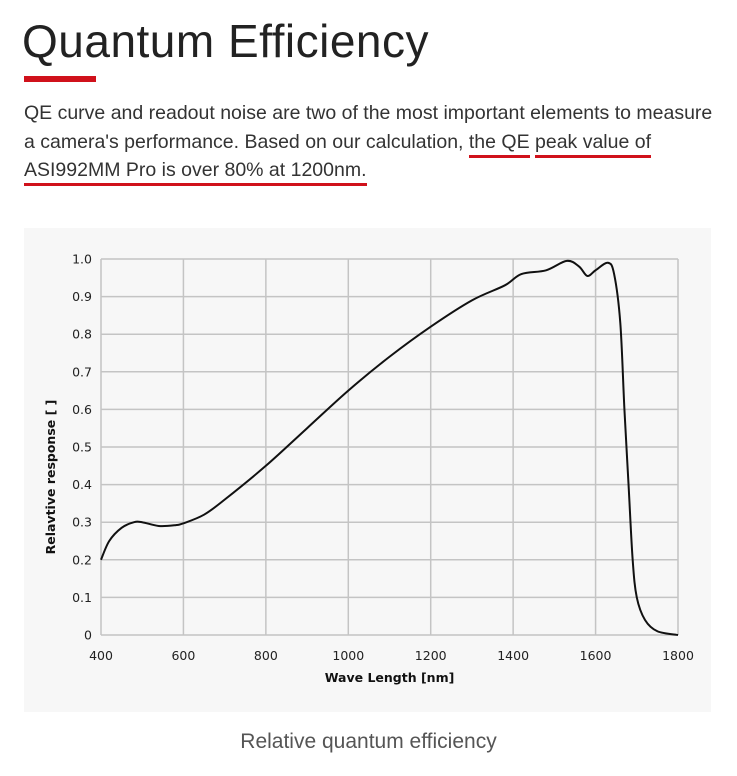  I want to click on y-tick-label: 1.0, so click(82, 259).